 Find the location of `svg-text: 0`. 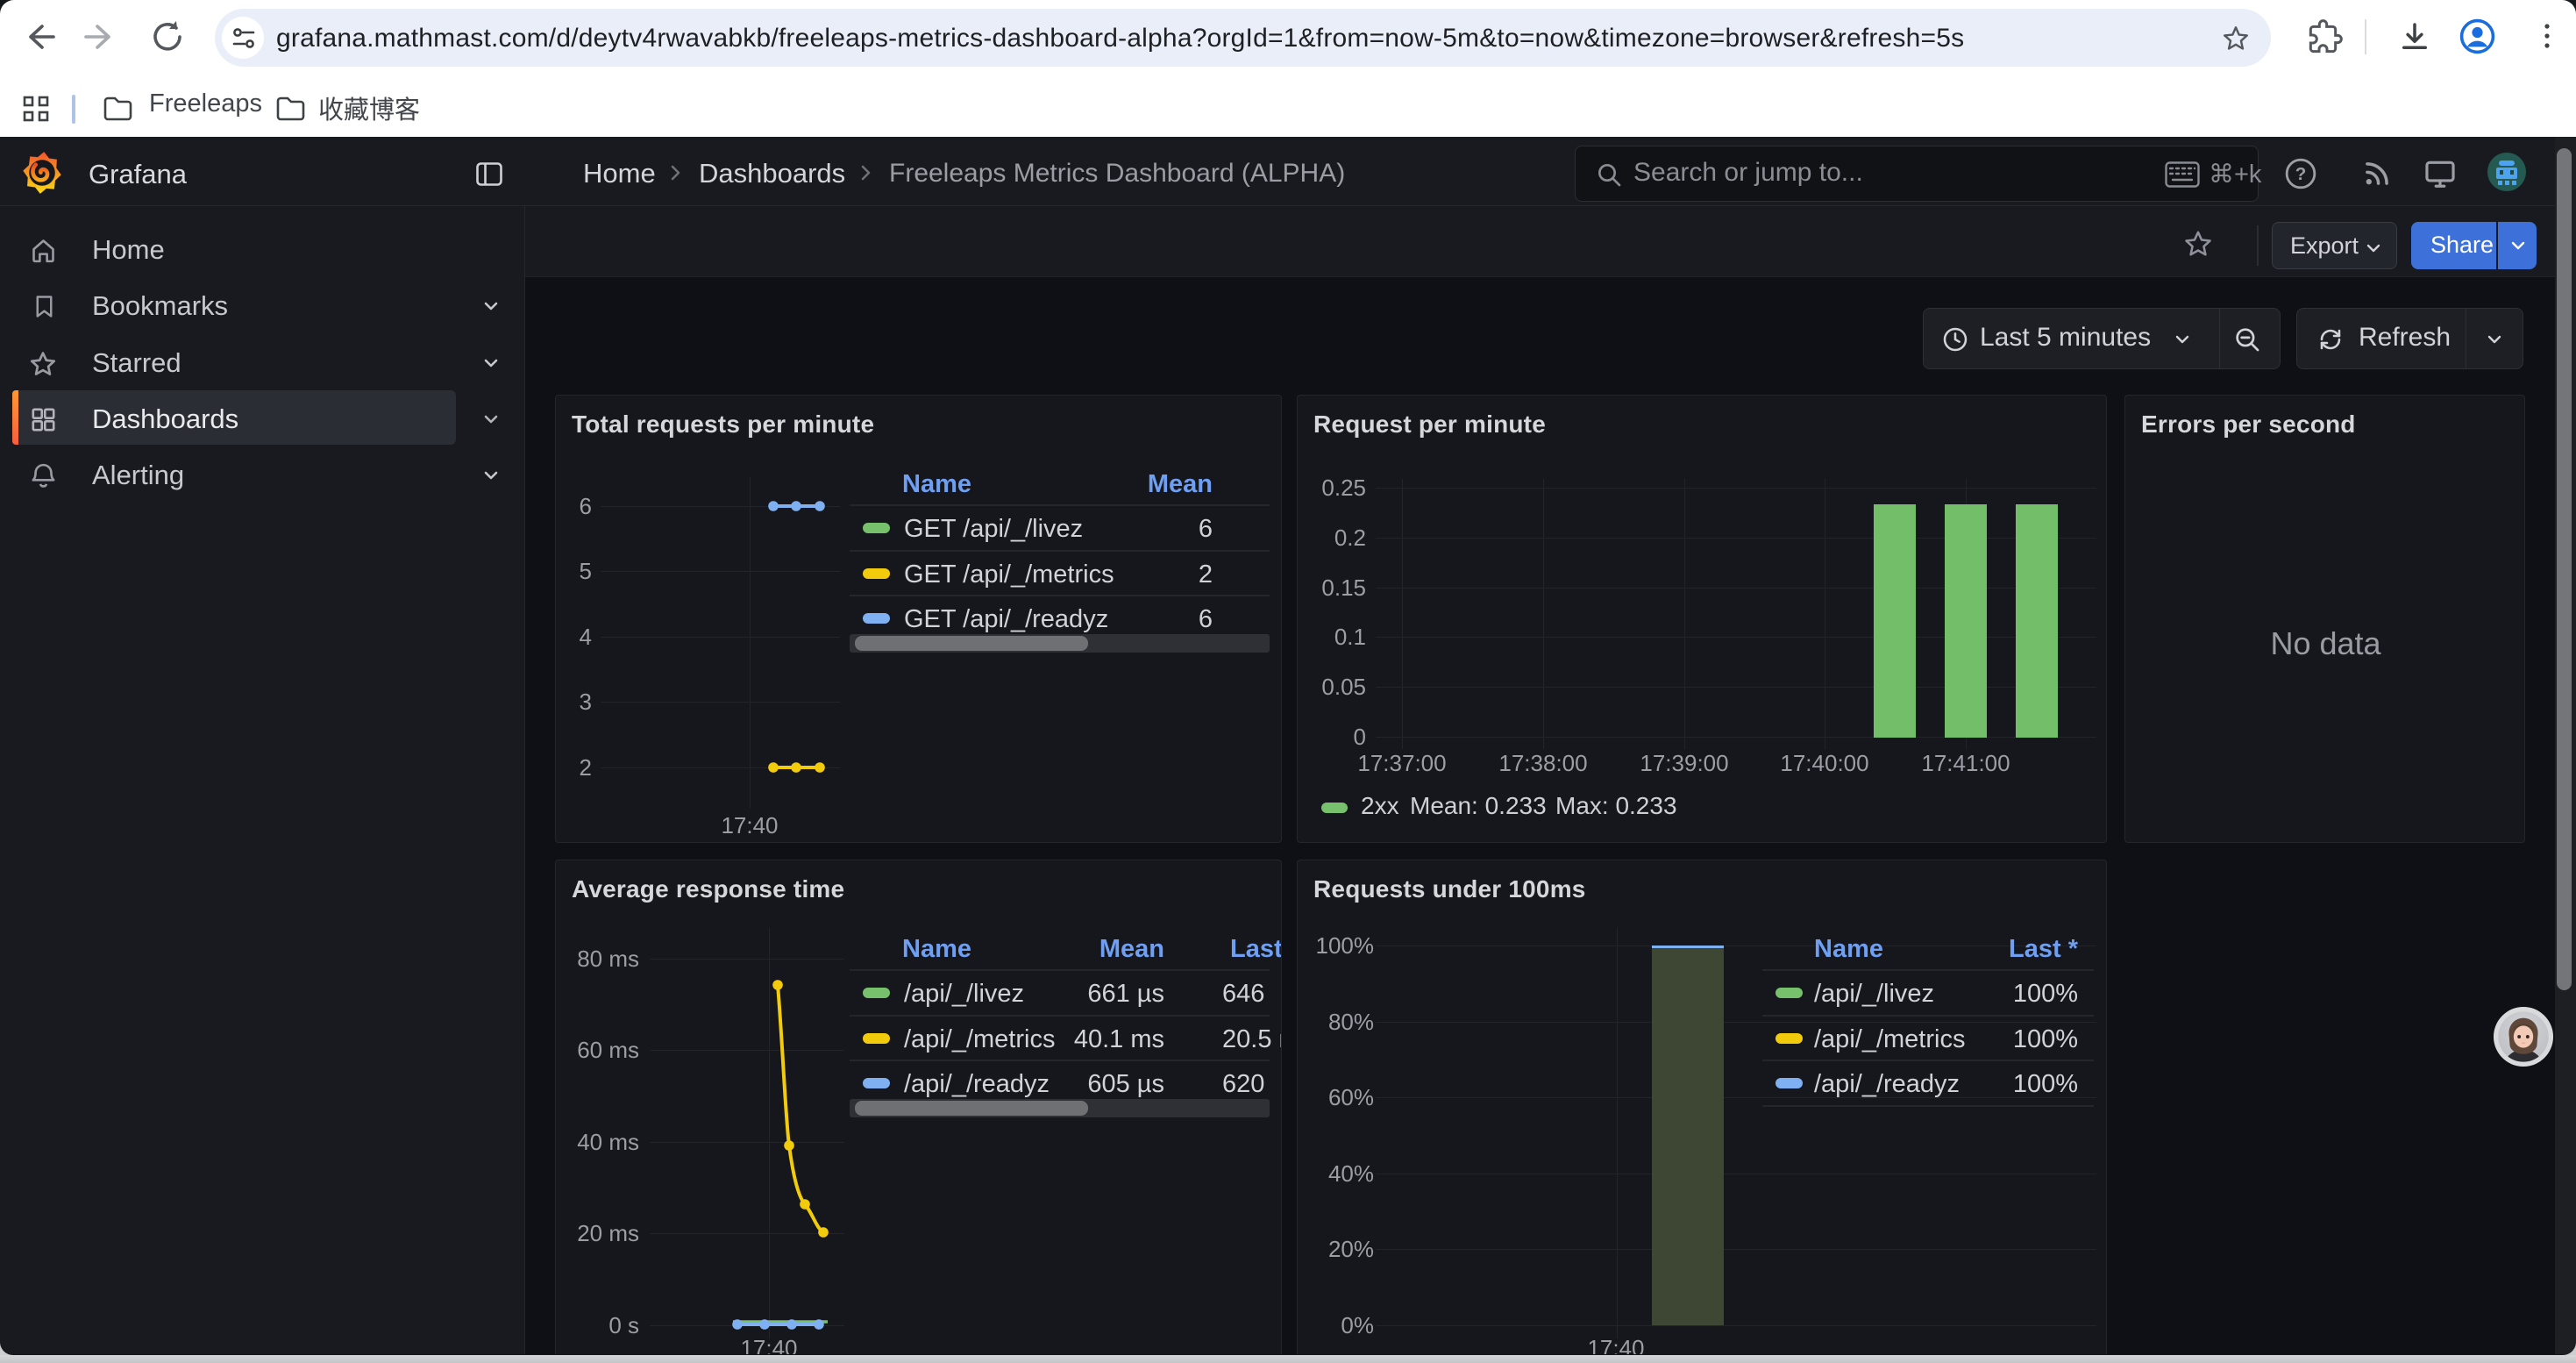

svg-text: 0 is located at coordinates (1360, 737).